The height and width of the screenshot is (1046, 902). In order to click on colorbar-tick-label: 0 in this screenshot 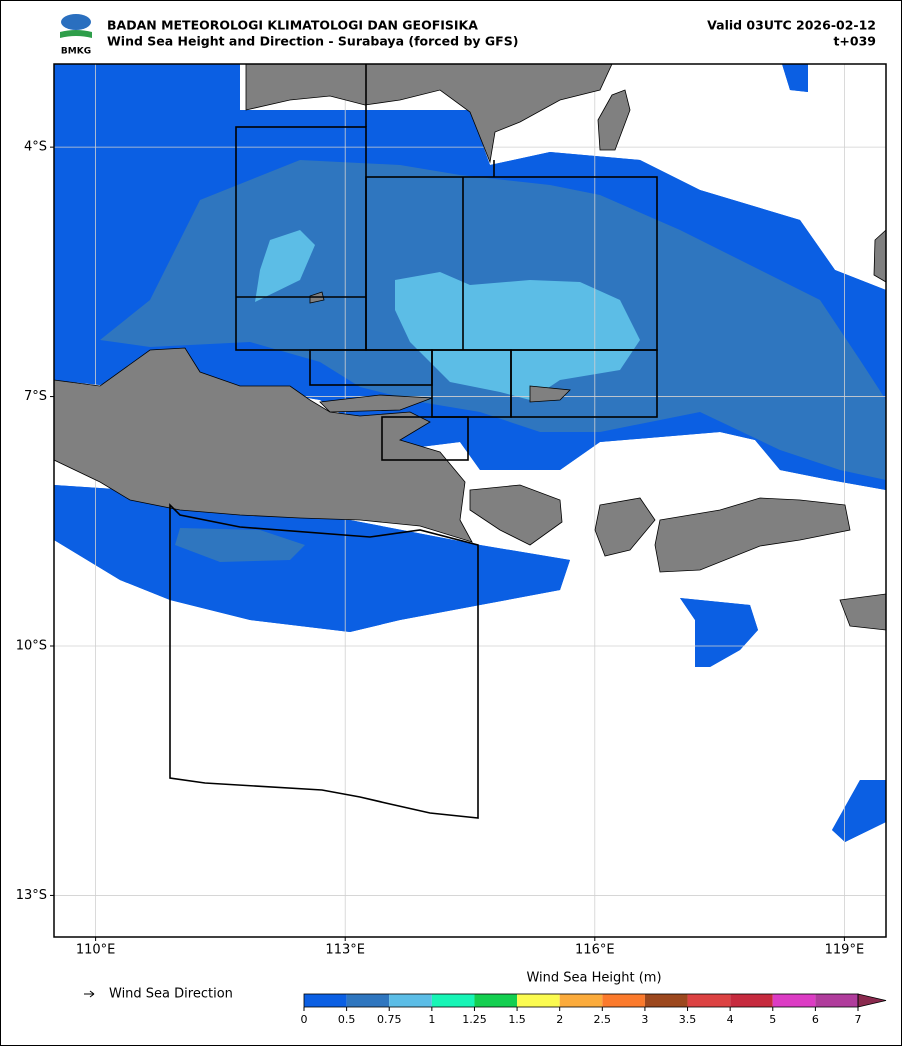, I will do `click(304, 1019)`.